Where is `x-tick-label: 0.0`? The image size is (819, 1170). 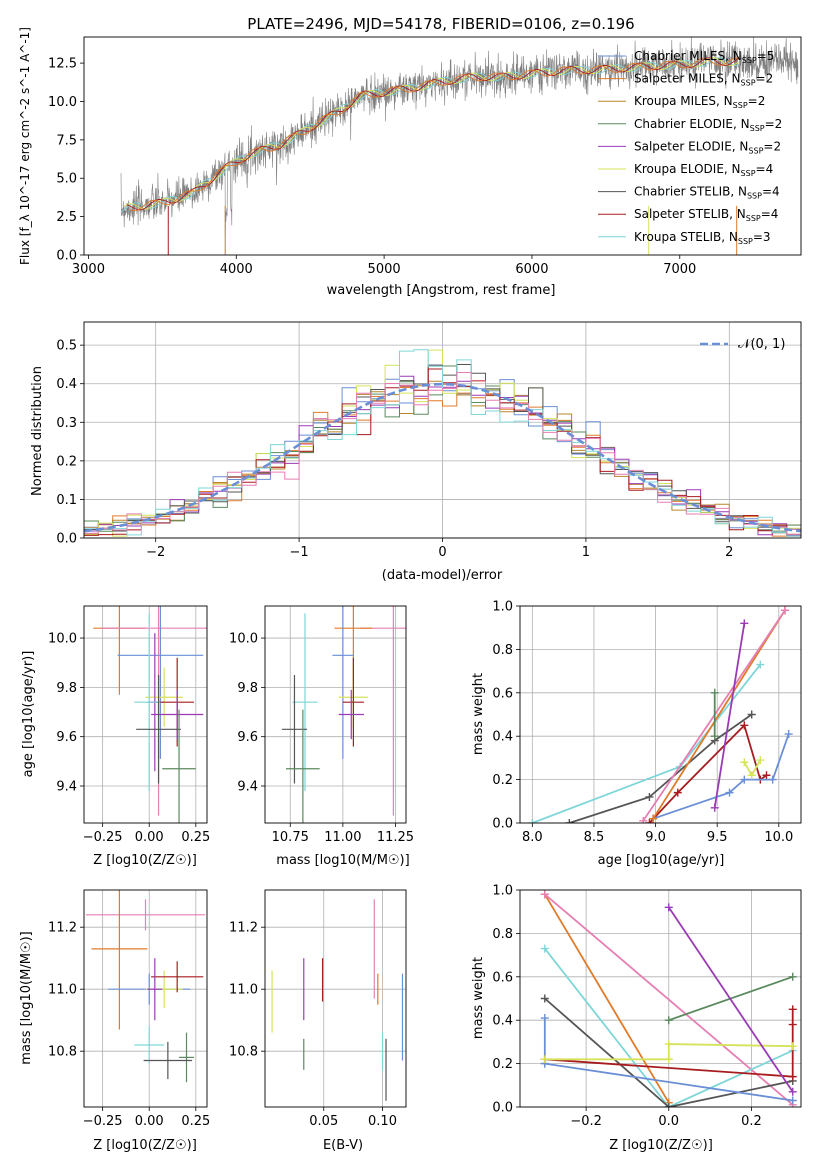
x-tick-label: 0.0 is located at coordinates (668, 1121).